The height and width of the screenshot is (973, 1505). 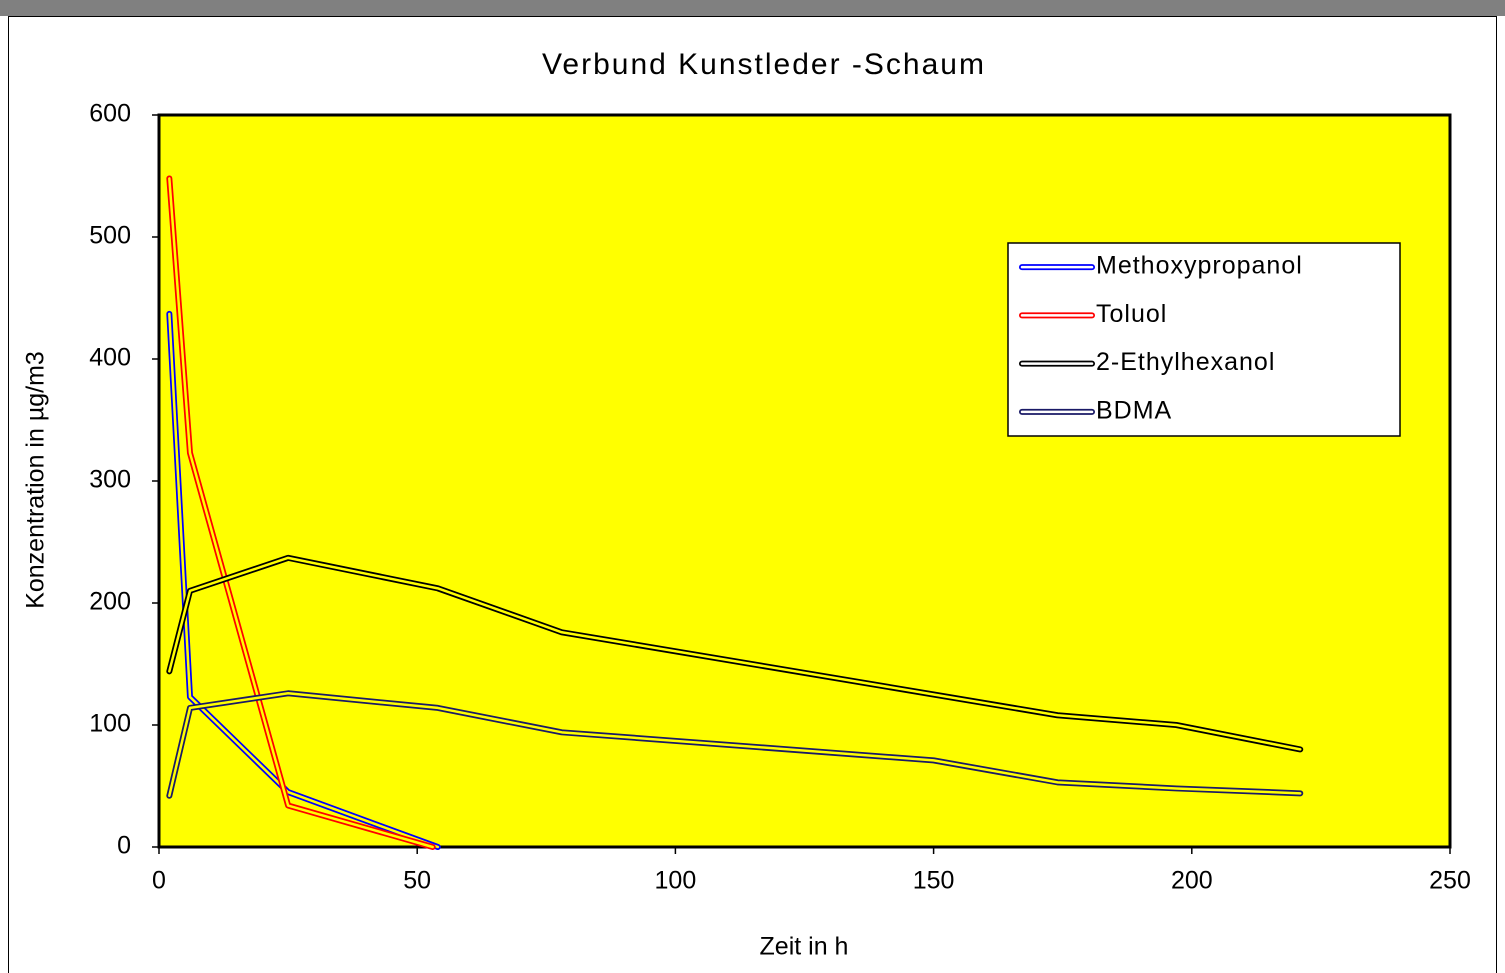 I want to click on y-tick-label: 500, so click(x=110, y=236).